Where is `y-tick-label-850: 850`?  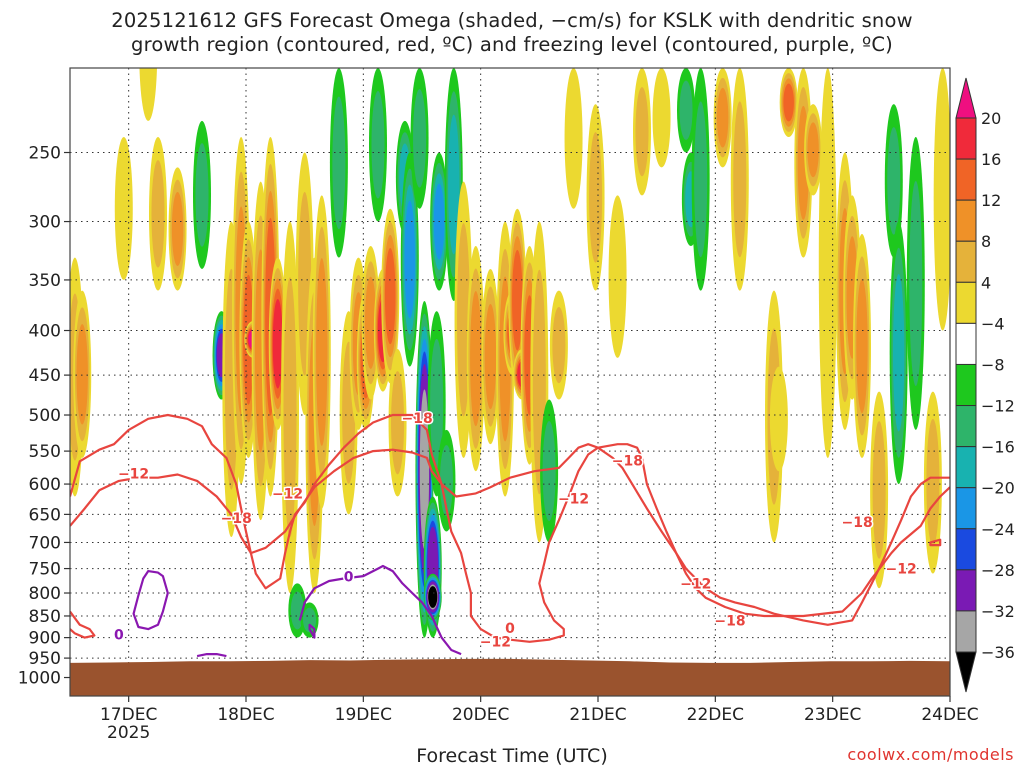 y-tick-label-850: 850 is located at coordinates (45, 617).